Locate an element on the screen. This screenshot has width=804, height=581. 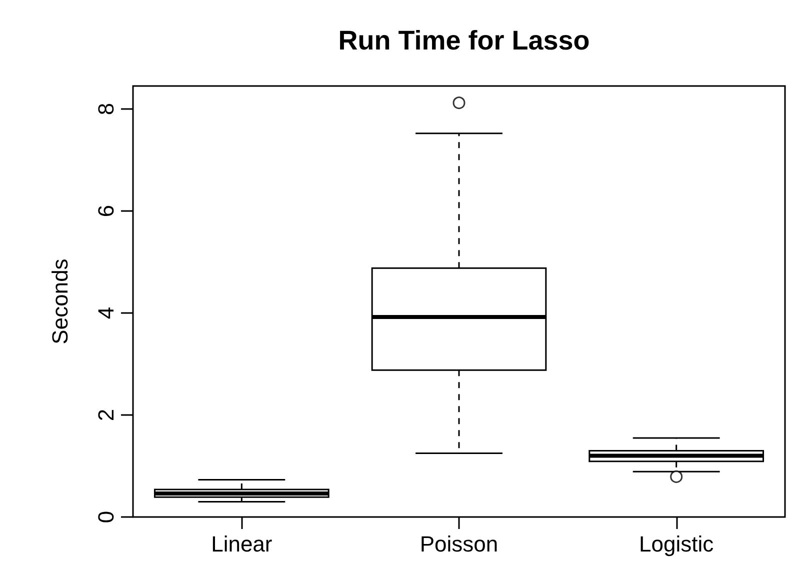
y-tick-label: 2 is located at coordinates (106, 415).